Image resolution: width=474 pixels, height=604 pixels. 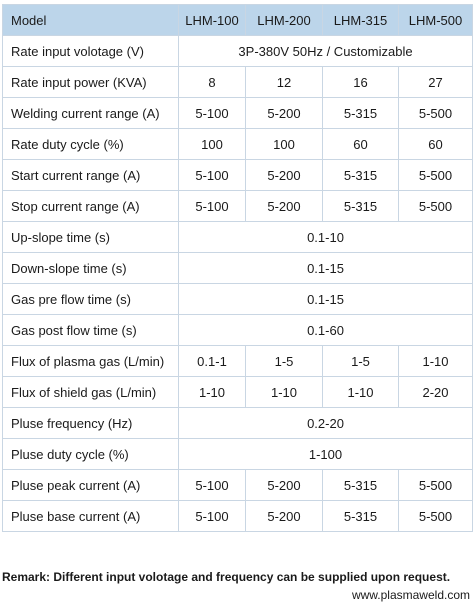 What do you see at coordinates (90, 299) in the screenshot?
I see `row-label: Gas pre flow time (s)` at bounding box center [90, 299].